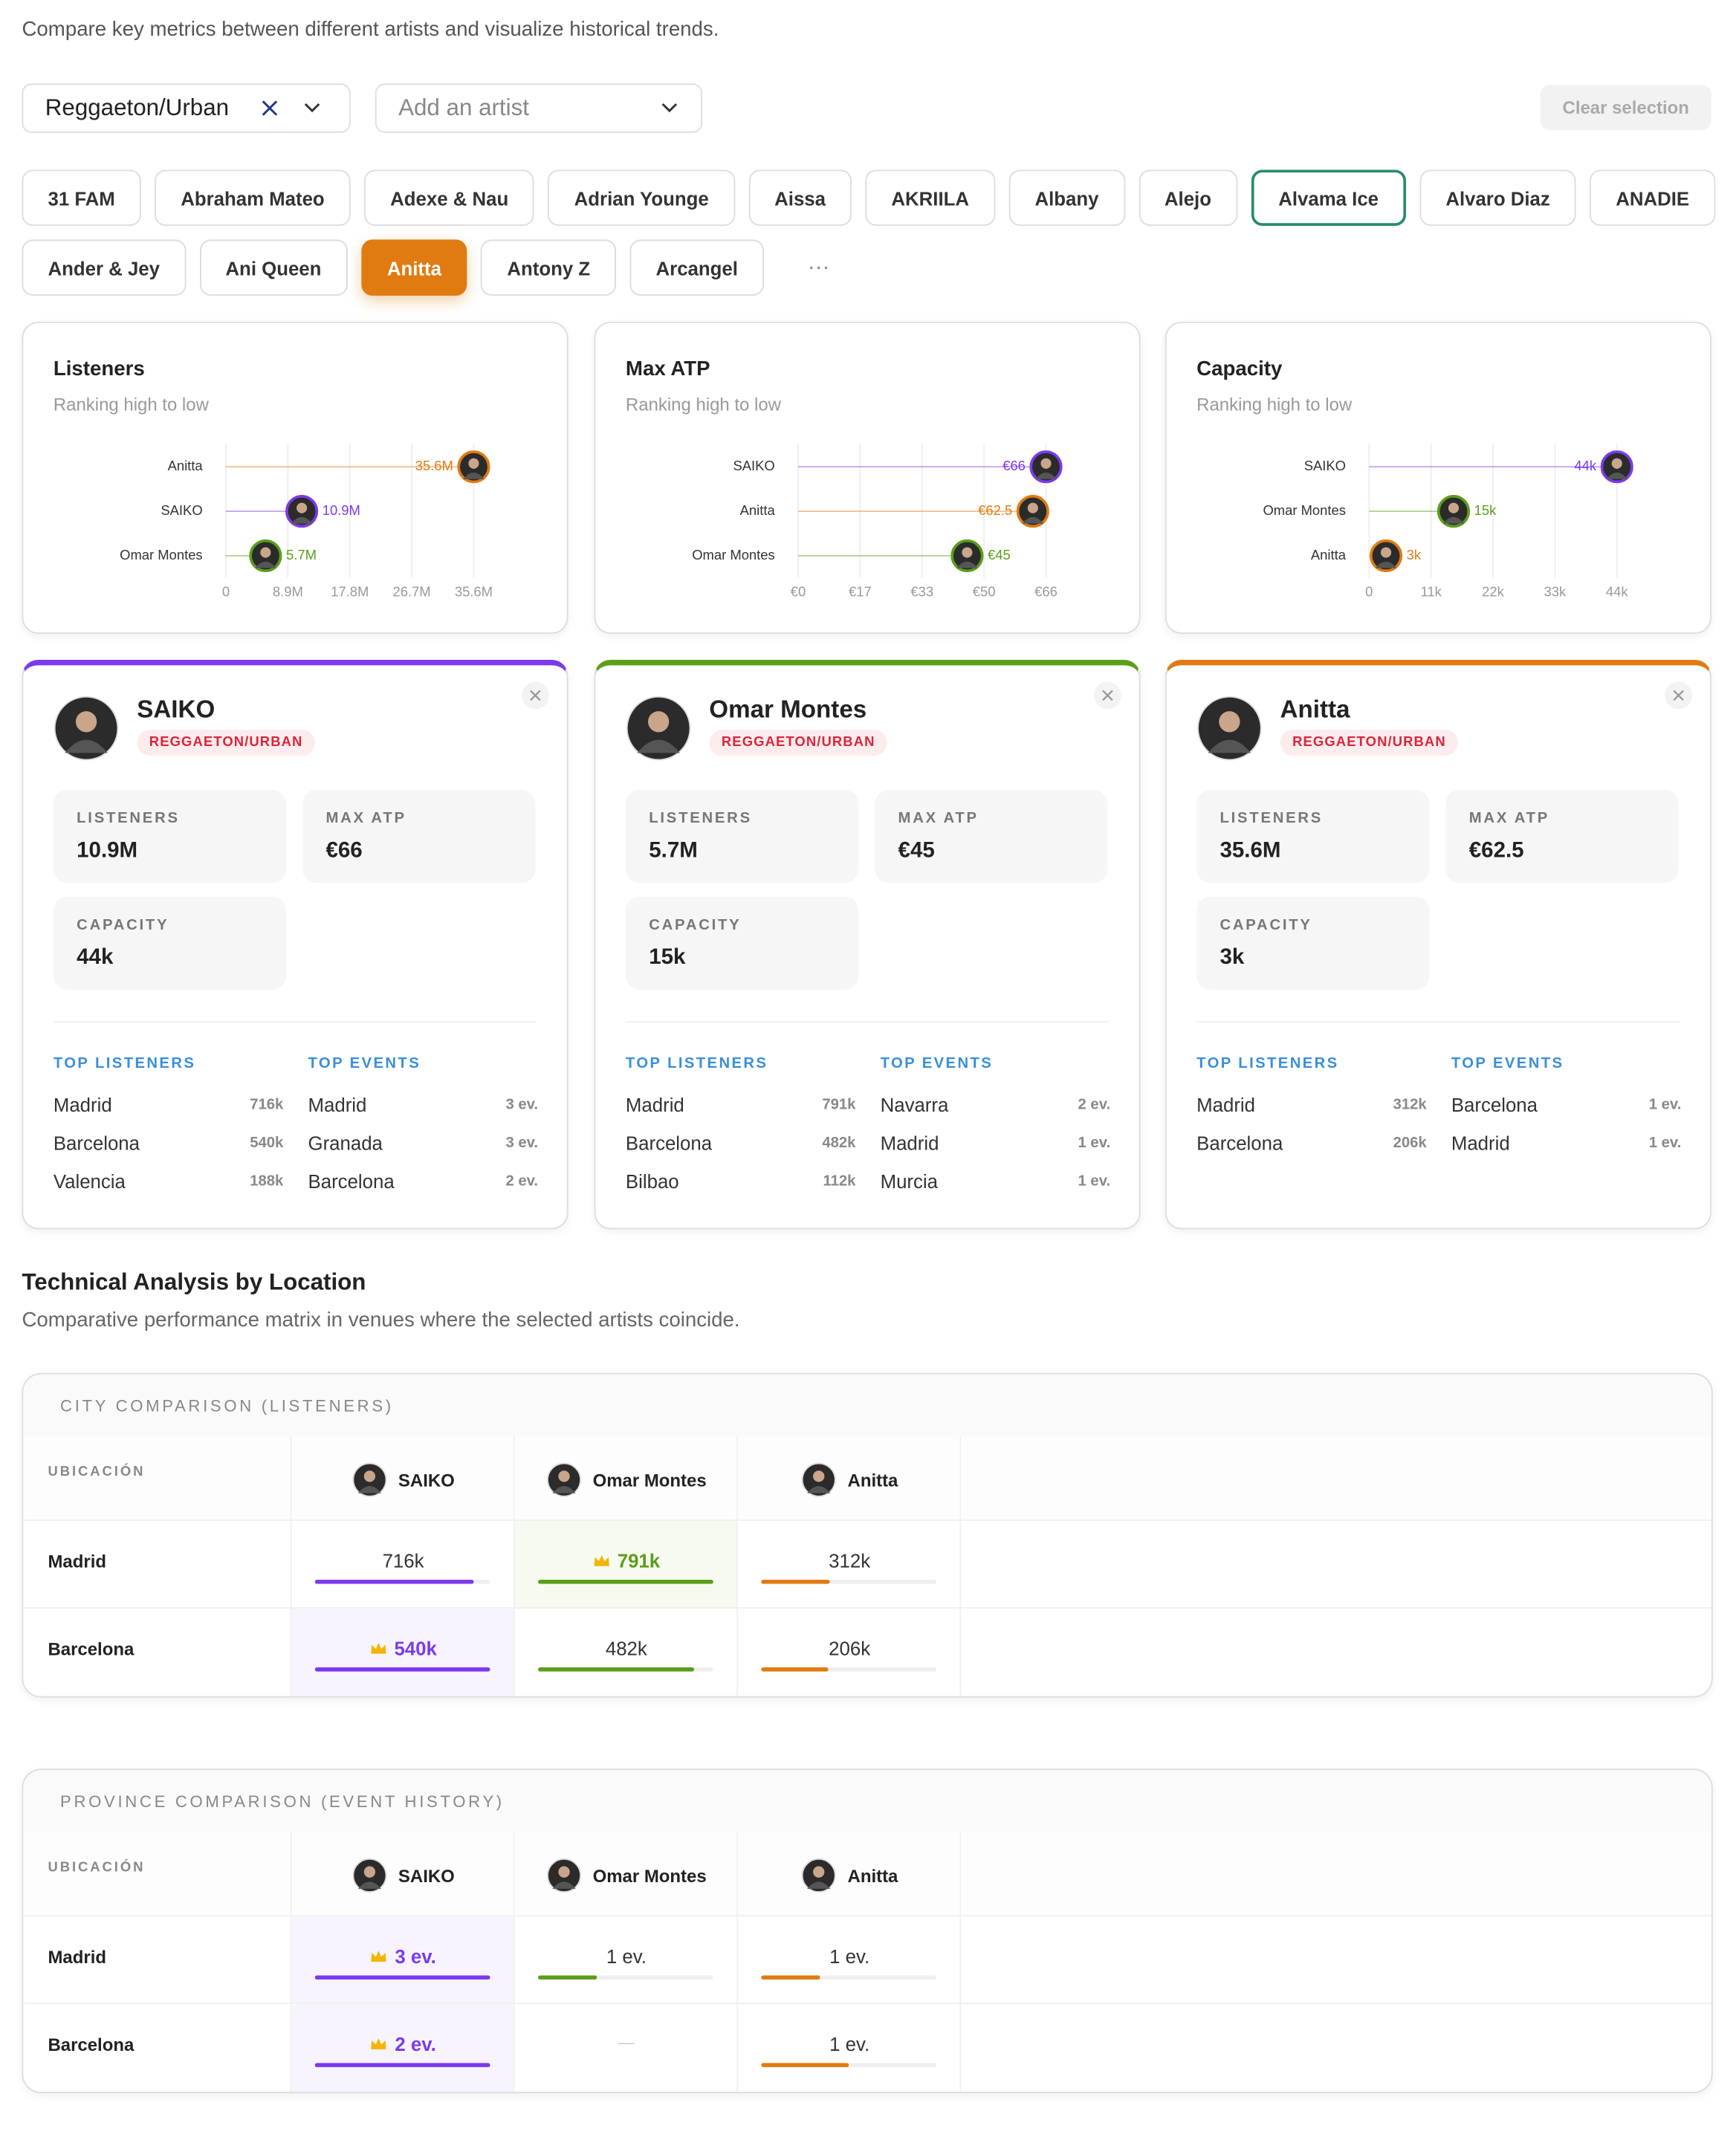  I want to click on value-label: 2 ev., so click(415, 2044).